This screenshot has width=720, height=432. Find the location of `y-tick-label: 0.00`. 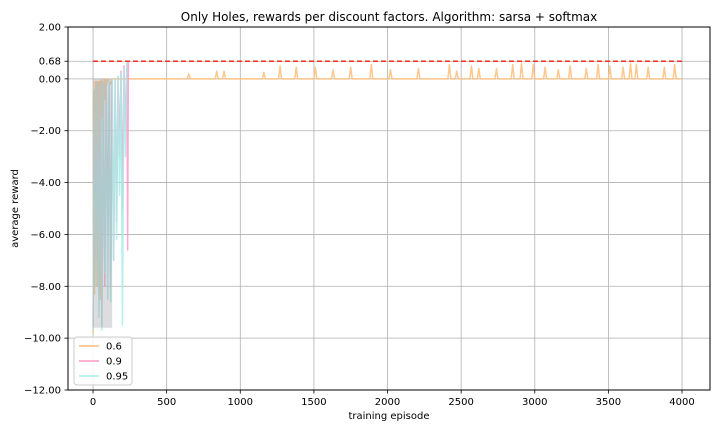

y-tick-label: 0.00 is located at coordinates (50, 79).